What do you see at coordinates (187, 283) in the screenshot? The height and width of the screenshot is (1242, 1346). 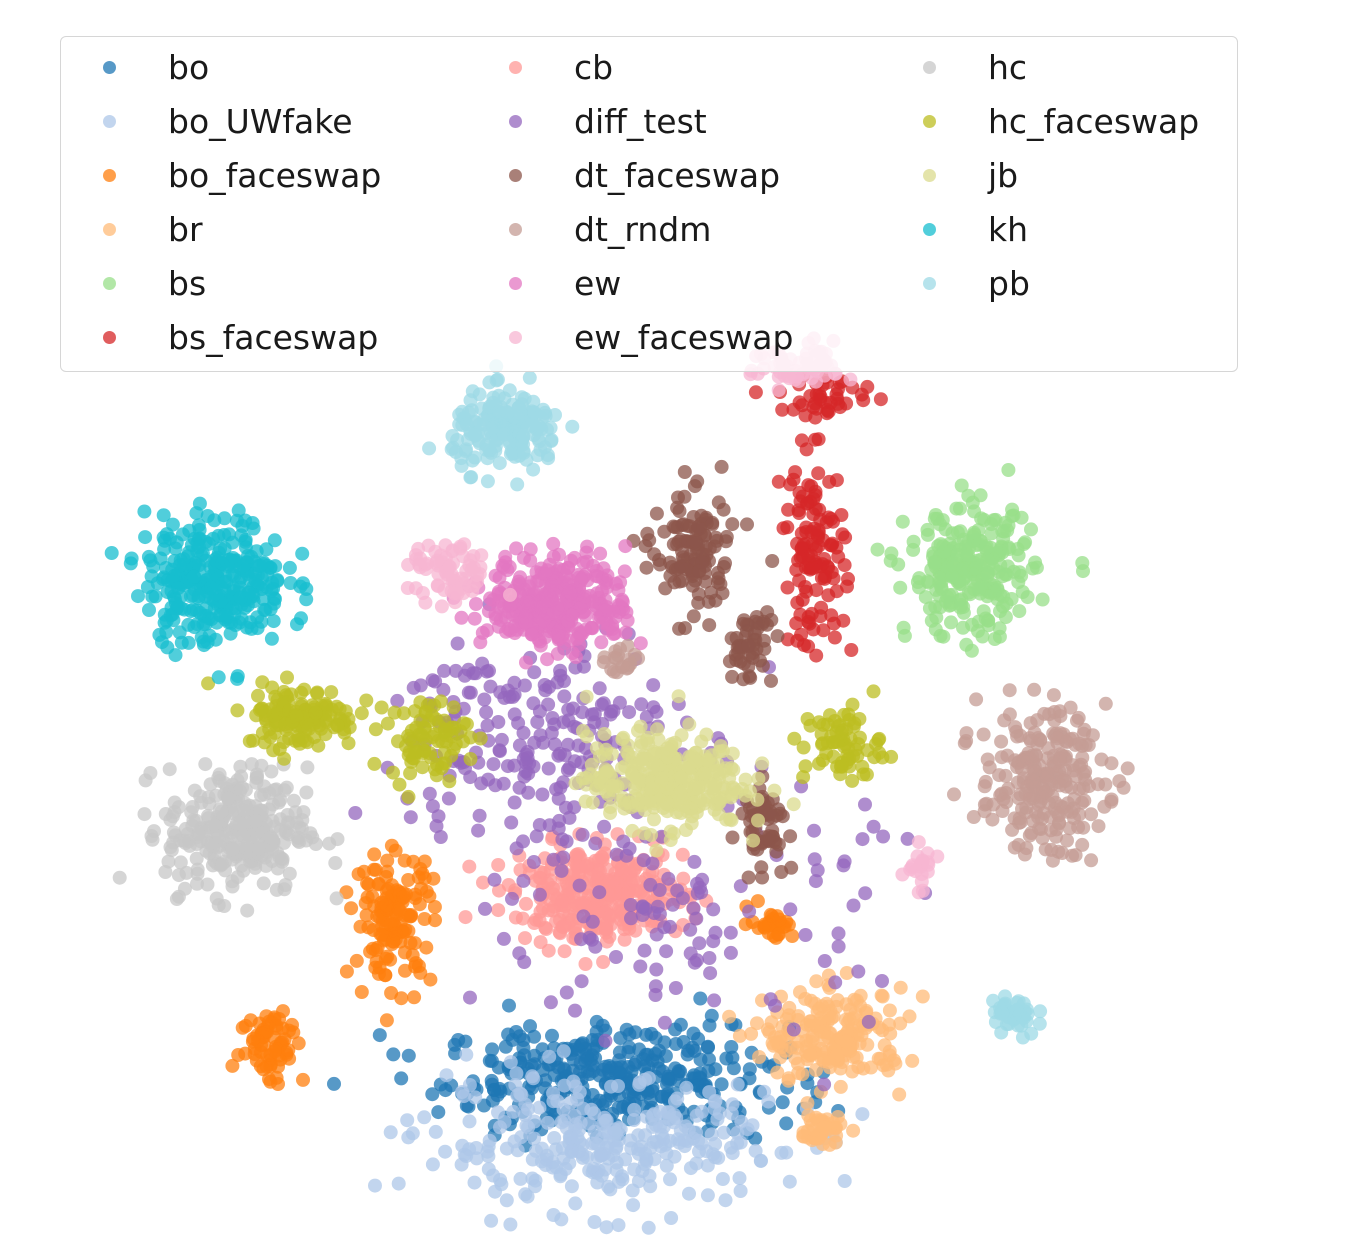 I see `legend-label: bs` at bounding box center [187, 283].